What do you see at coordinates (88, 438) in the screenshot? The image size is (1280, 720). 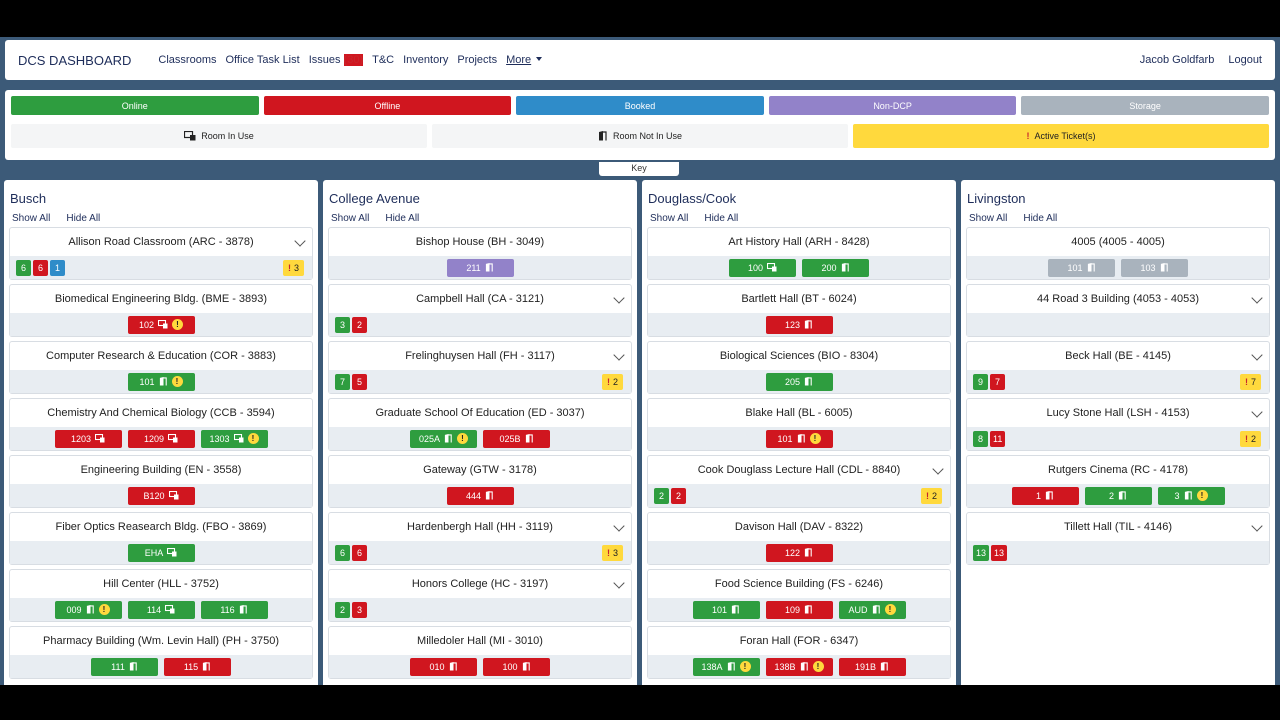 I see `room-button: 1203` at bounding box center [88, 438].